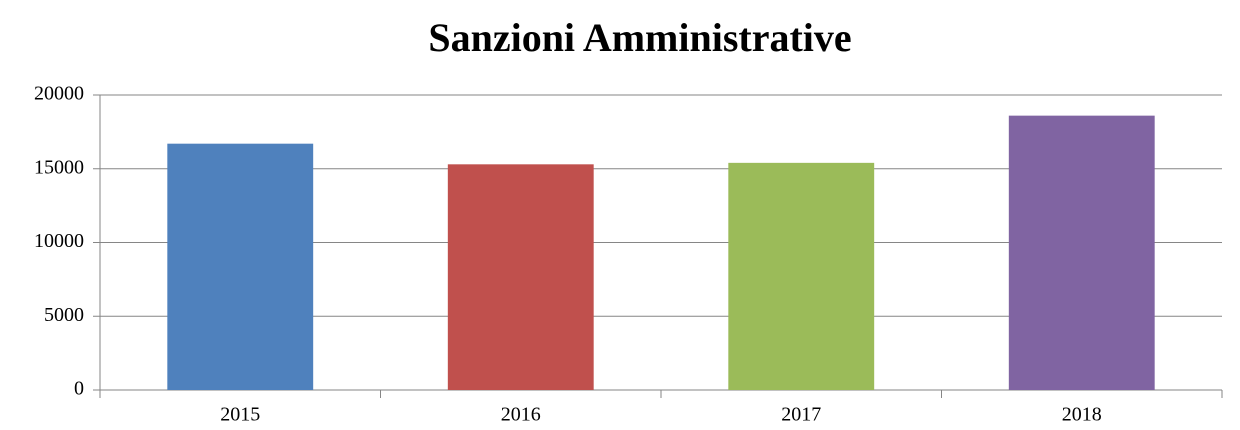 Image resolution: width=1240 pixels, height=430 pixels. I want to click on chart-title: Sanzioni Amministrative, so click(639, 37).